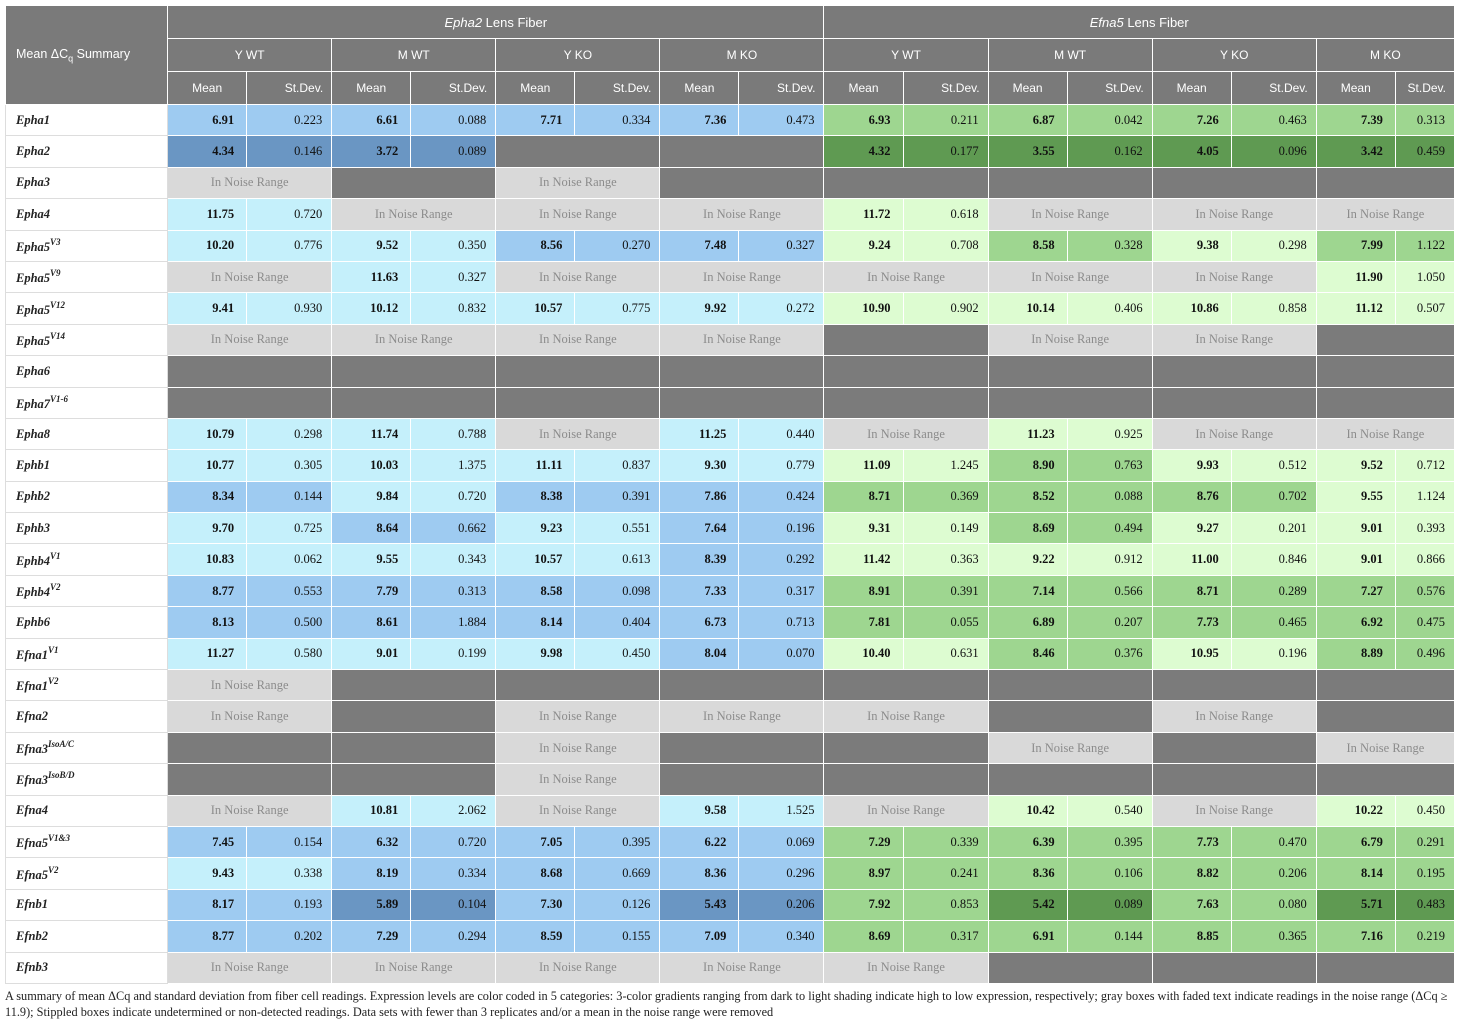 This screenshot has width=1460, height=1031. I want to click on stdev-cell: 0.146, so click(289, 151).